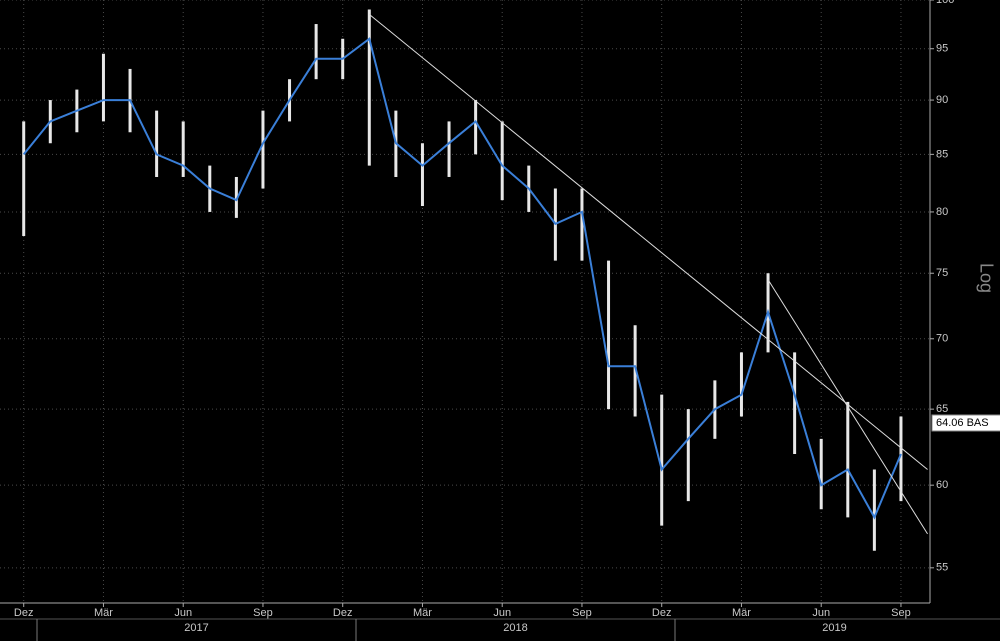  I want to click on last-price-label: 64.06 BAS, so click(962, 423).